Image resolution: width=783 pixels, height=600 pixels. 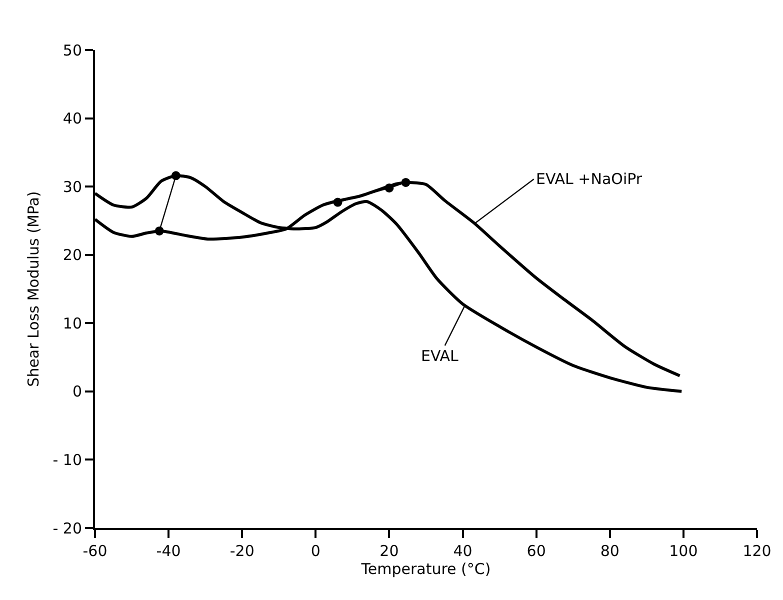 What do you see at coordinates (168, 551) in the screenshot?
I see `x-tick-label: -40` at bounding box center [168, 551].